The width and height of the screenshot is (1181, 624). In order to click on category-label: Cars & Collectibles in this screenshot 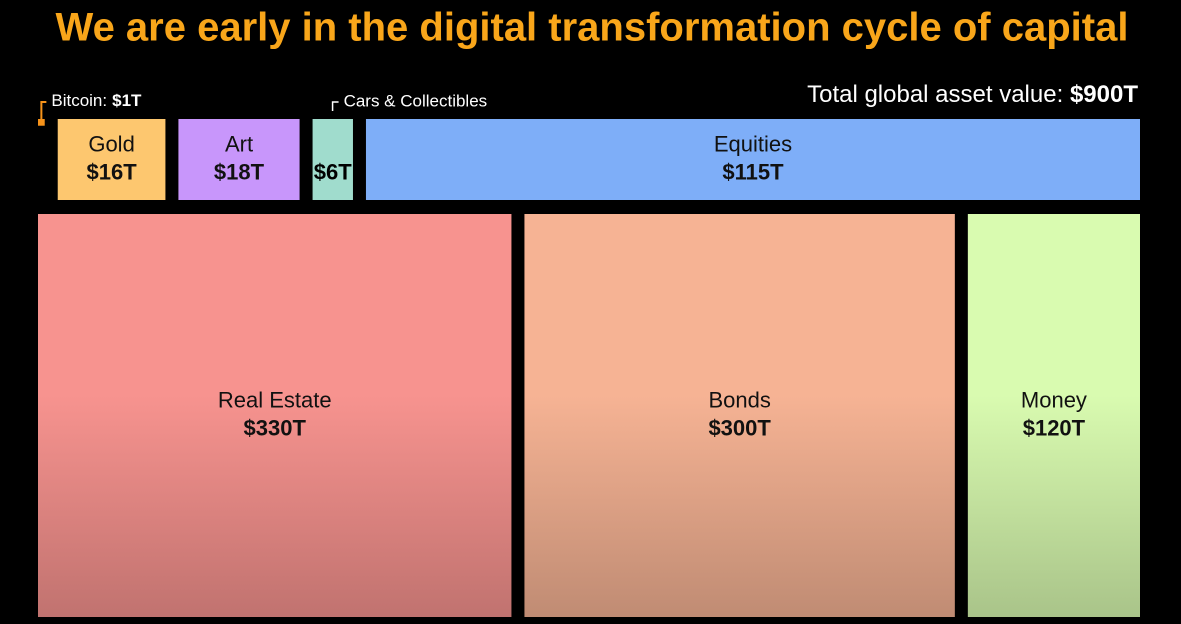, I will do `click(416, 100)`.